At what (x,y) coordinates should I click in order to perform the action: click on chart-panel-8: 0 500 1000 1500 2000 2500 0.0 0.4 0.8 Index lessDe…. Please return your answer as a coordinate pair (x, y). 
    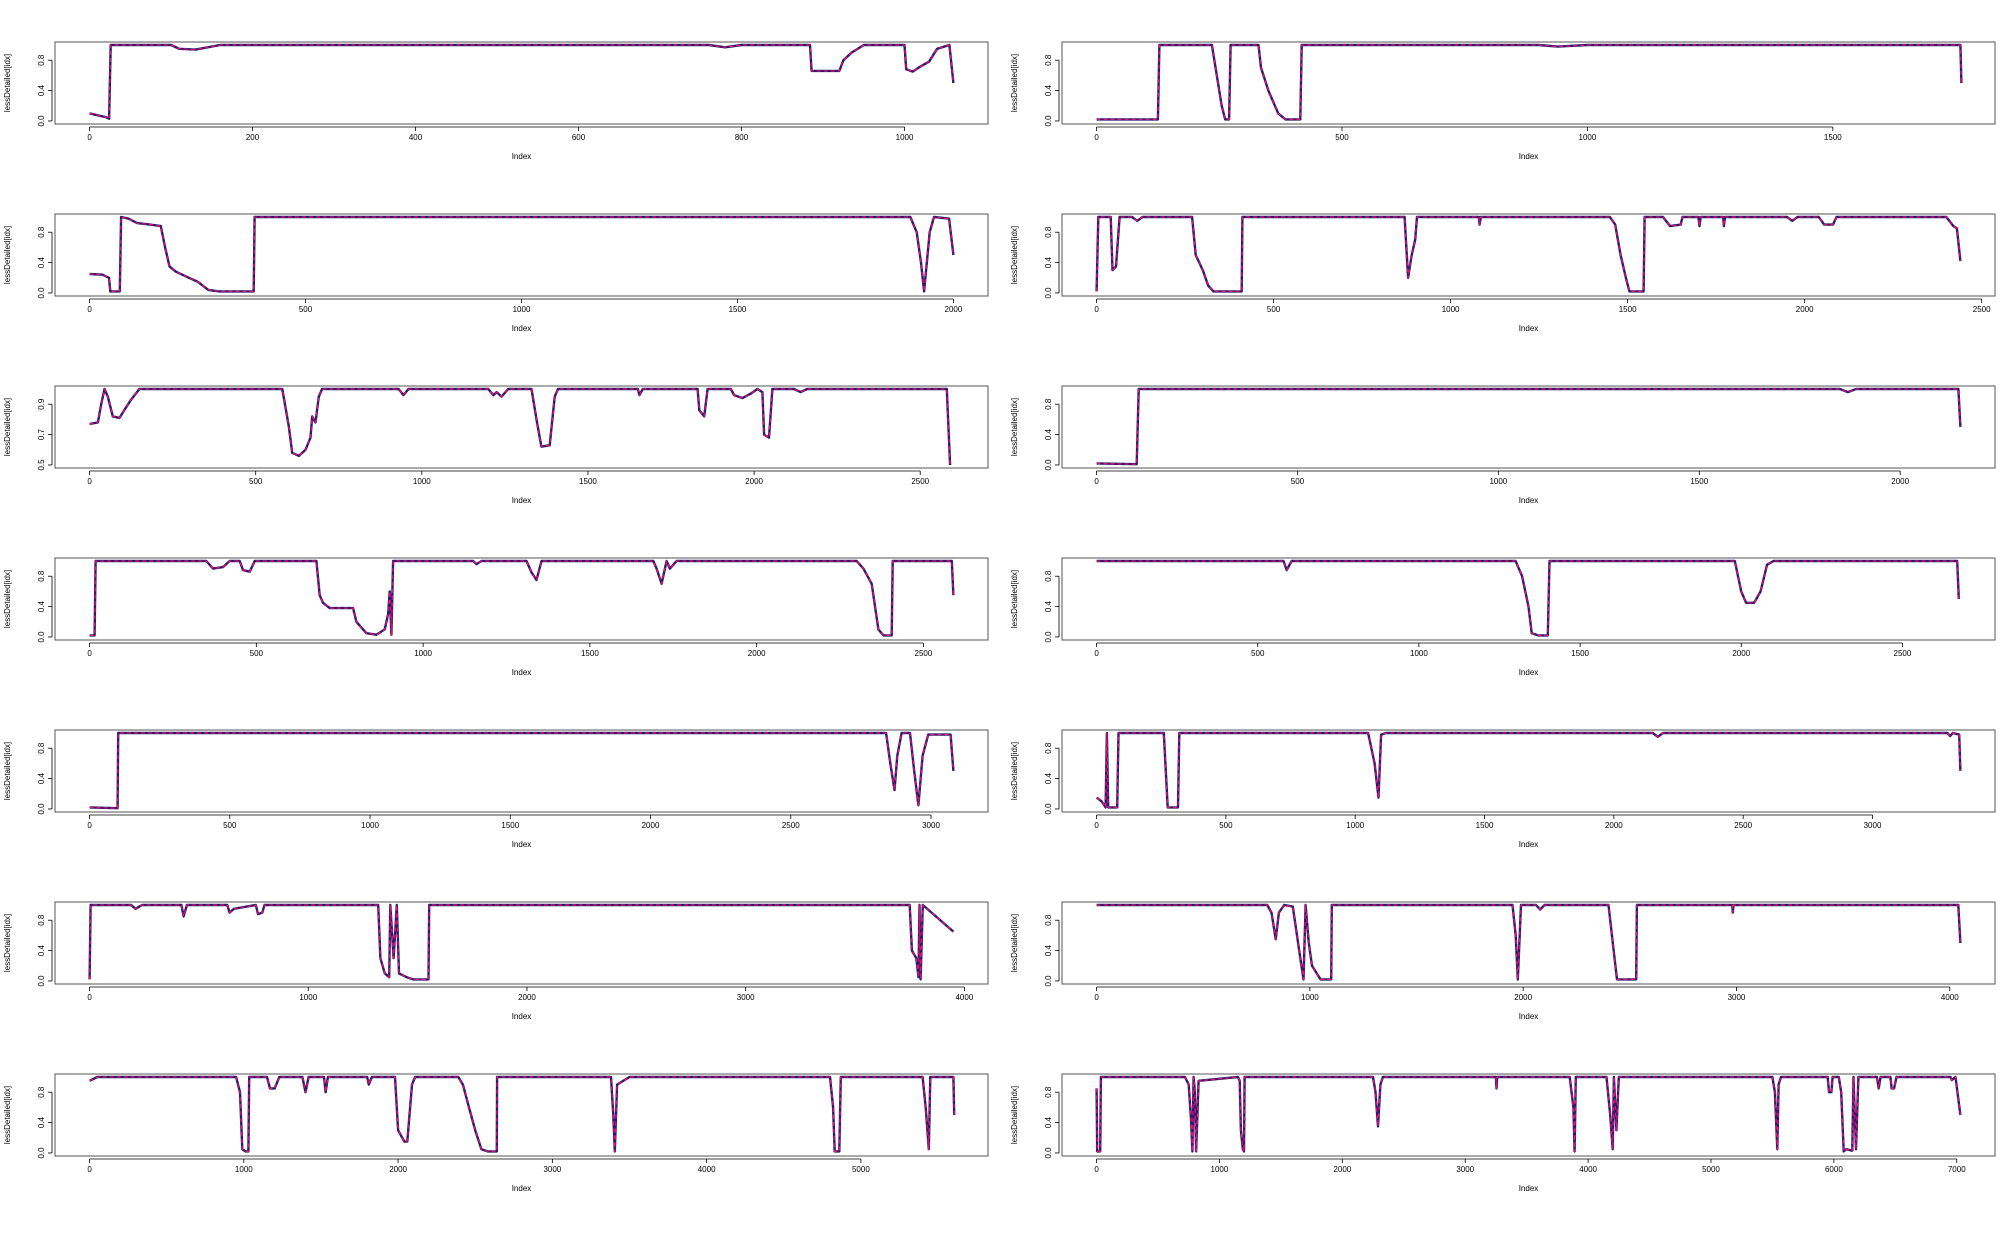
    Looking at the image, I should click on (1503, 631).